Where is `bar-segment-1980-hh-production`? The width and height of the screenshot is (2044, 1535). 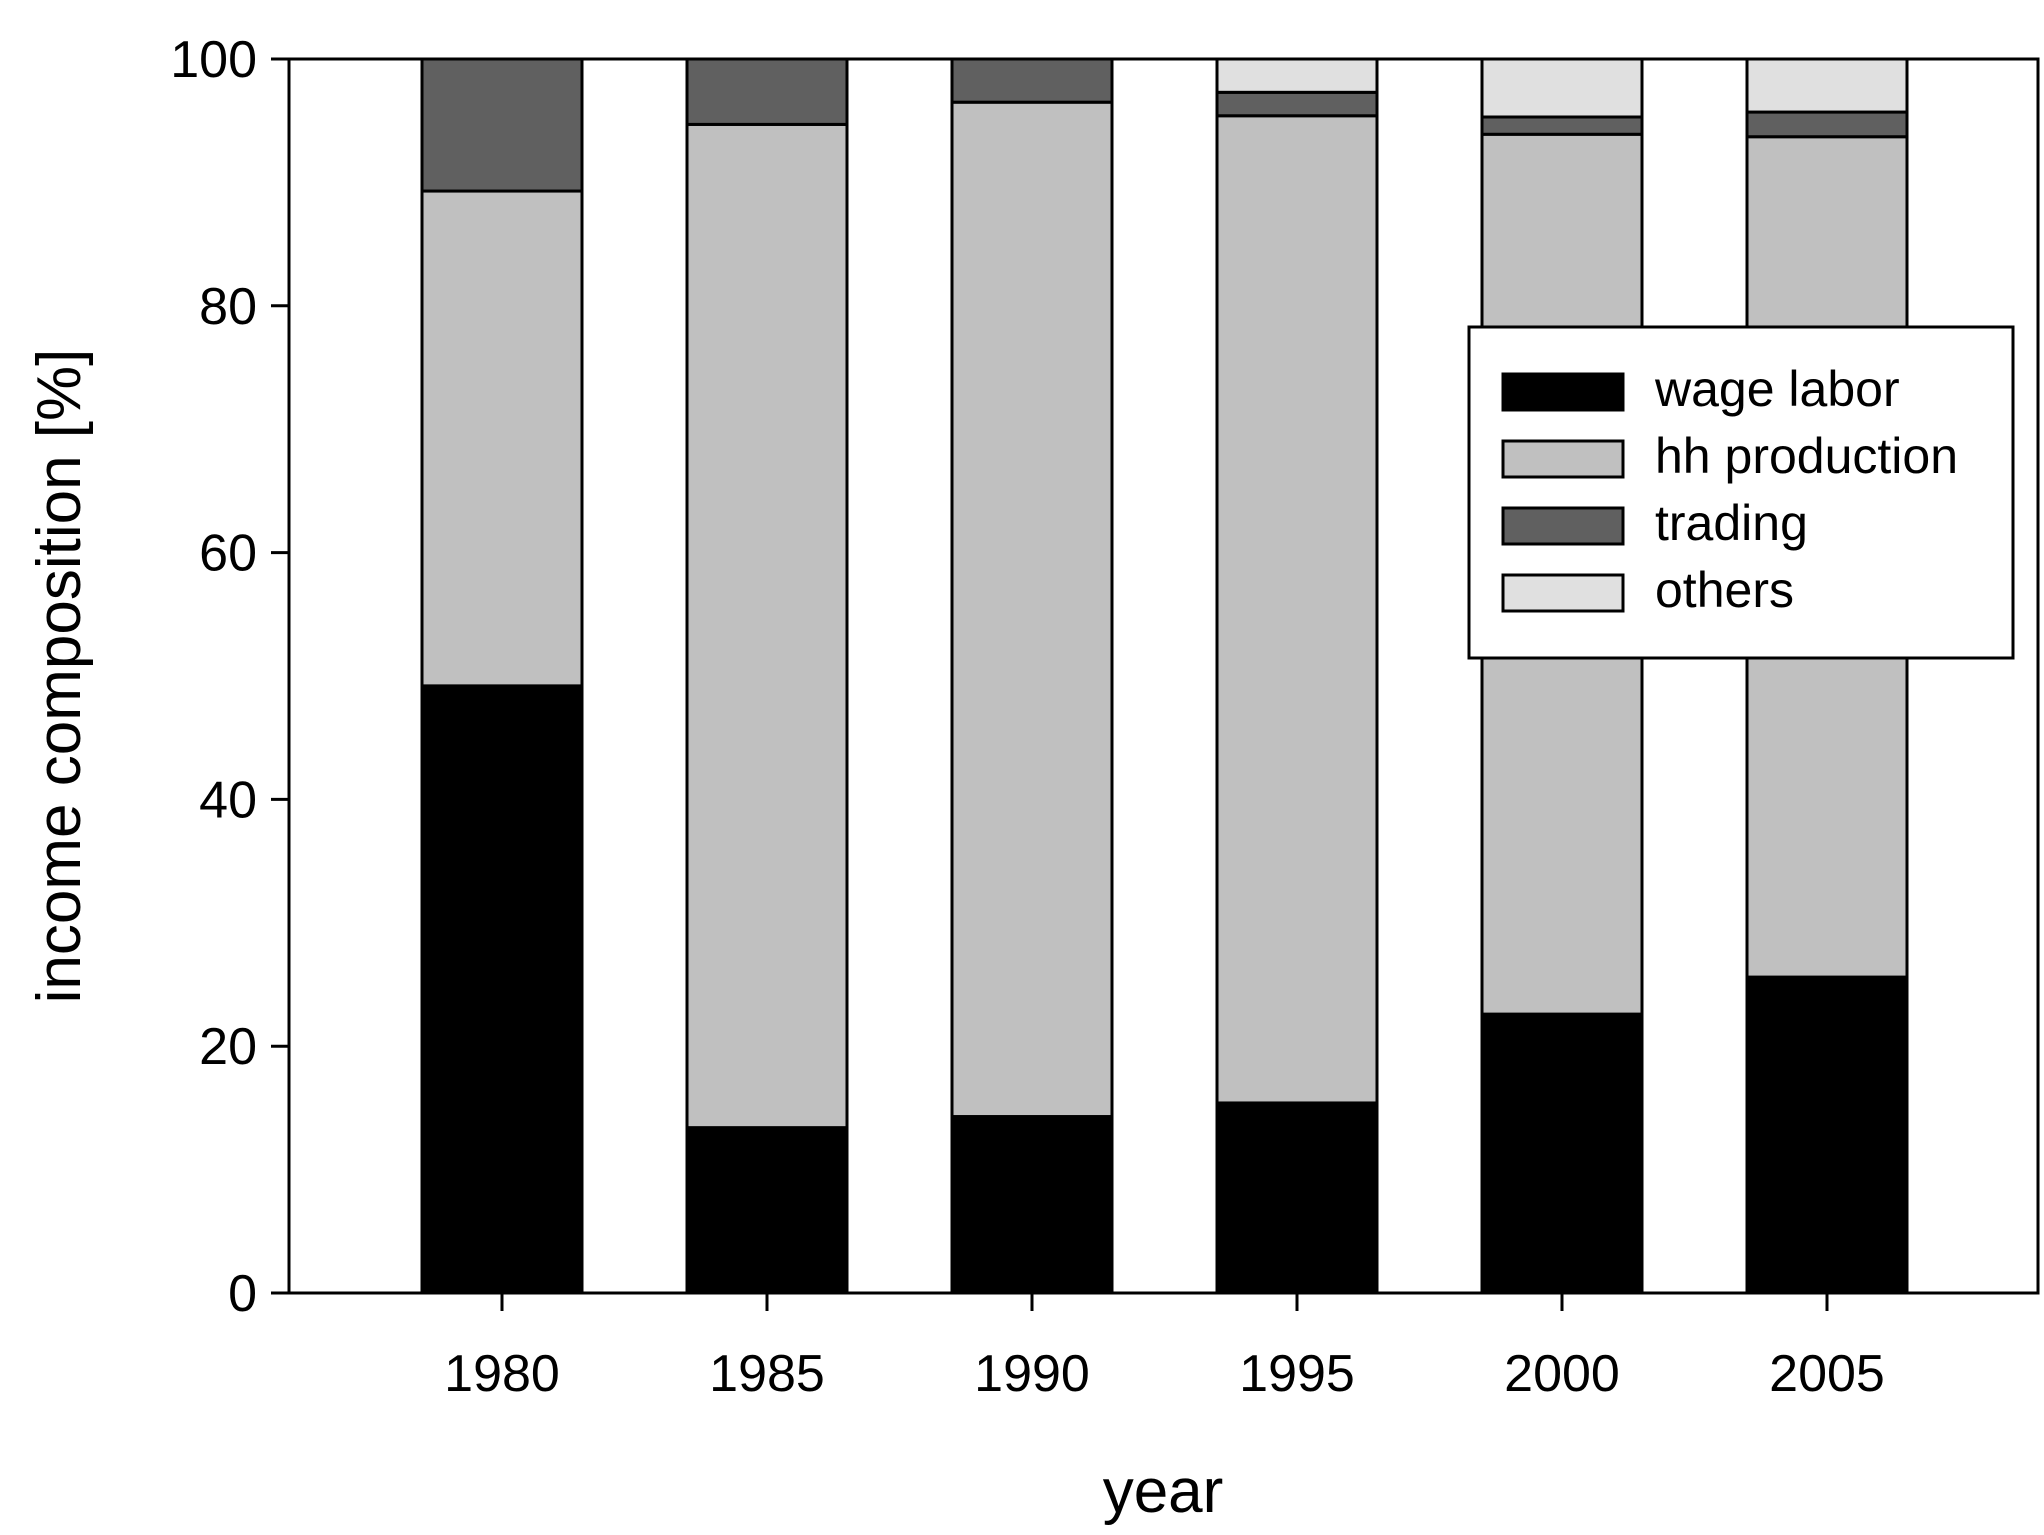
bar-segment-1980-hh-production is located at coordinates (502, 438).